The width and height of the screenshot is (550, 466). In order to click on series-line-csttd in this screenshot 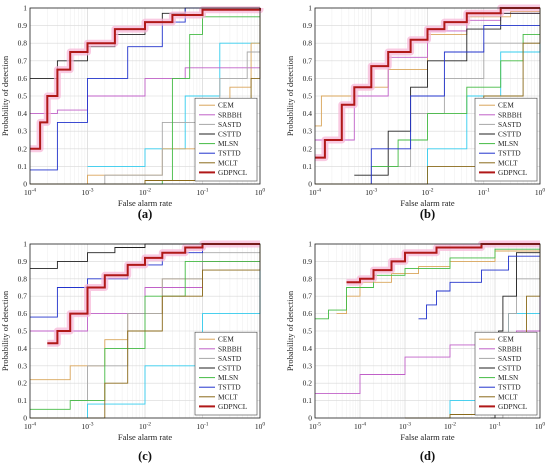, I will do `click(145, 256)`.